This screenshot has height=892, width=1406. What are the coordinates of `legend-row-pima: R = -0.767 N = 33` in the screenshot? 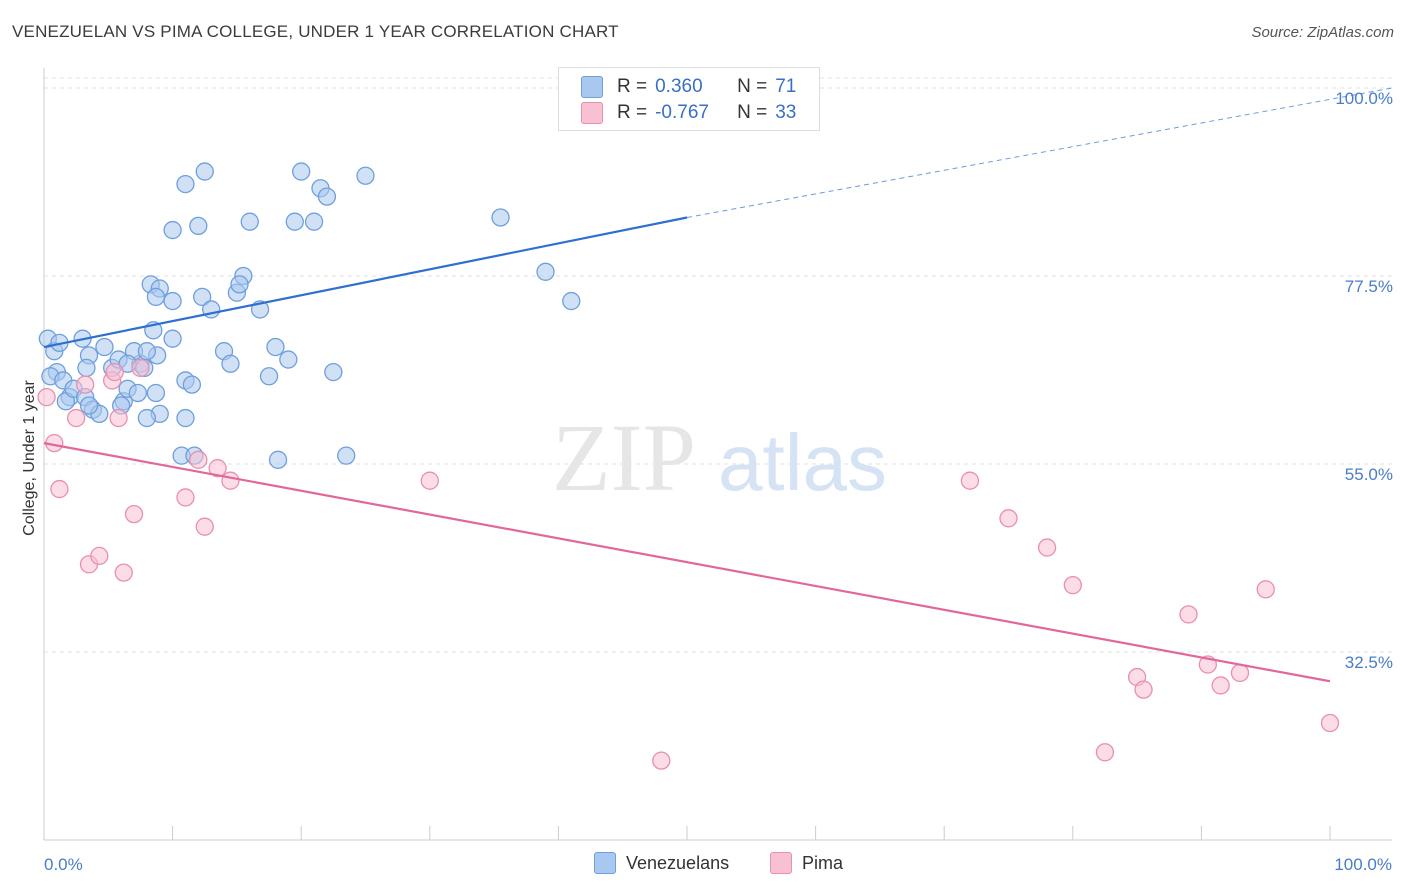 It's located at (688, 113).